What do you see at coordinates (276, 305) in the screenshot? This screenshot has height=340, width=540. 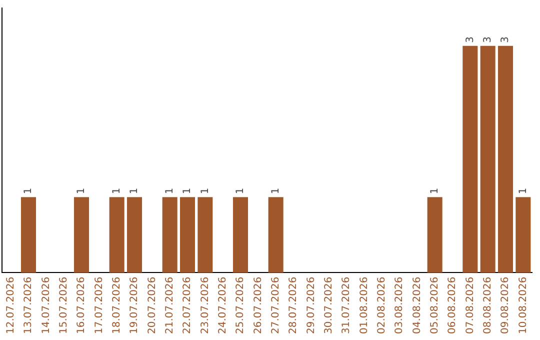 I see `x-tick-label: 27.07.2026` at bounding box center [276, 305].